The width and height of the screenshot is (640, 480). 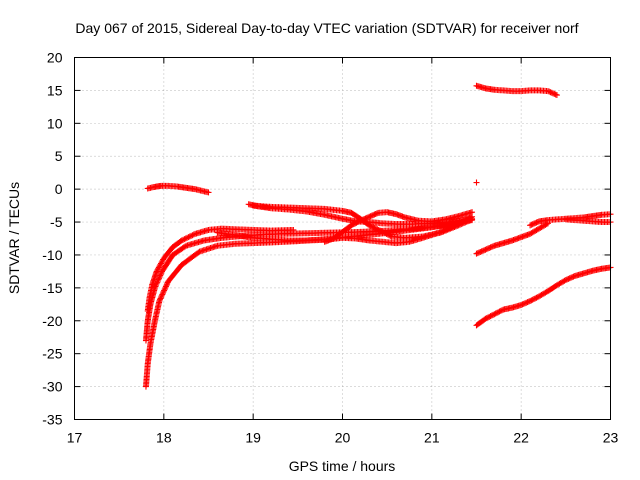 I want to click on x-tick-label: 21, so click(x=432, y=438).